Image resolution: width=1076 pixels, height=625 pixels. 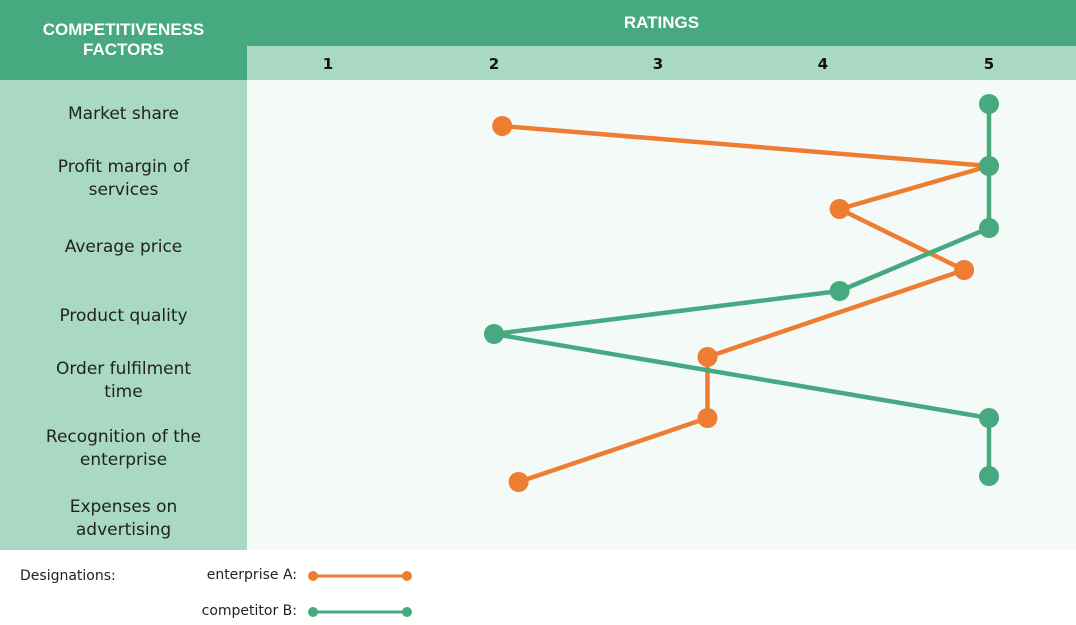 What do you see at coordinates (123, 460) in the screenshot?
I see `factor-label-line: enterprise` at bounding box center [123, 460].